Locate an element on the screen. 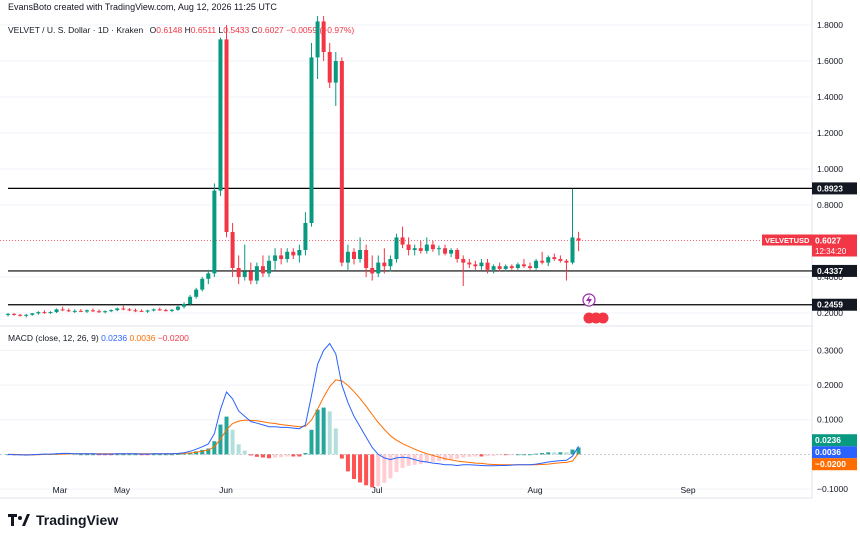  macd-tick-label: 0.1000 is located at coordinates (830, 420).